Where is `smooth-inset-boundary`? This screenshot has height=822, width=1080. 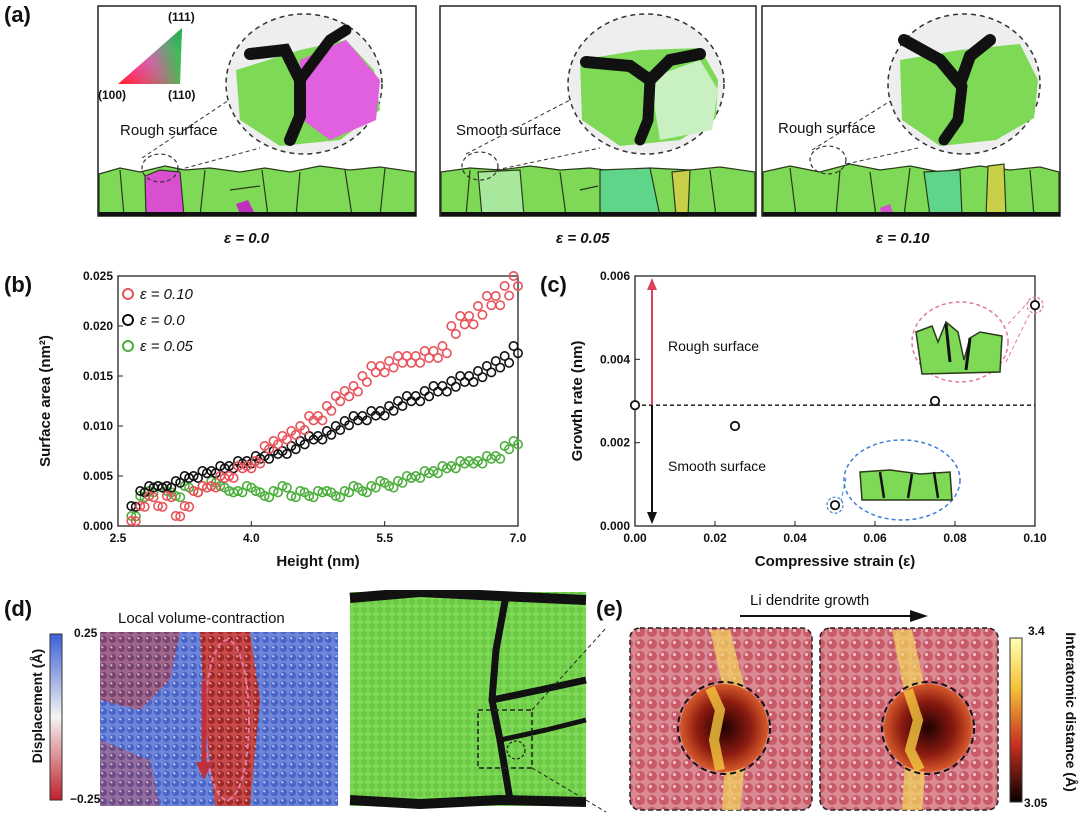
smooth-inset-boundary is located at coordinates (909, 485).